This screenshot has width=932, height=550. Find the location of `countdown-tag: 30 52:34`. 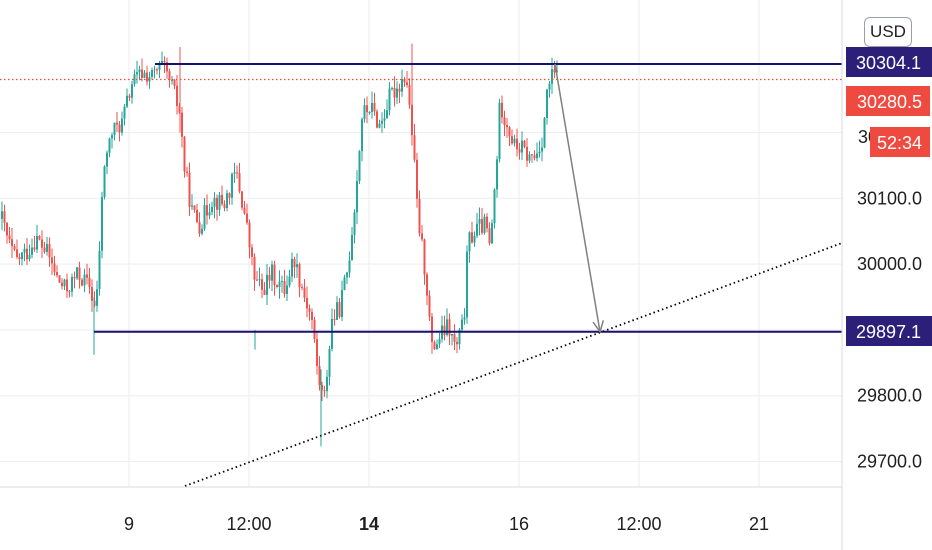

countdown-tag: 30 52:34 is located at coordinates (894, 142).